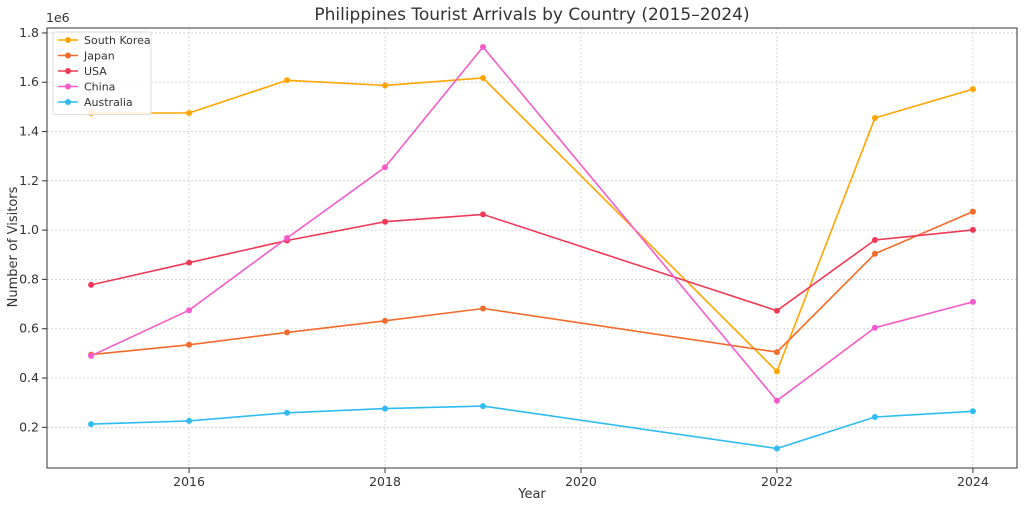 This screenshot has height=508, width=1024. What do you see at coordinates (99, 87) in the screenshot?
I see `legend-label: China` at bounding box center [99, 87].